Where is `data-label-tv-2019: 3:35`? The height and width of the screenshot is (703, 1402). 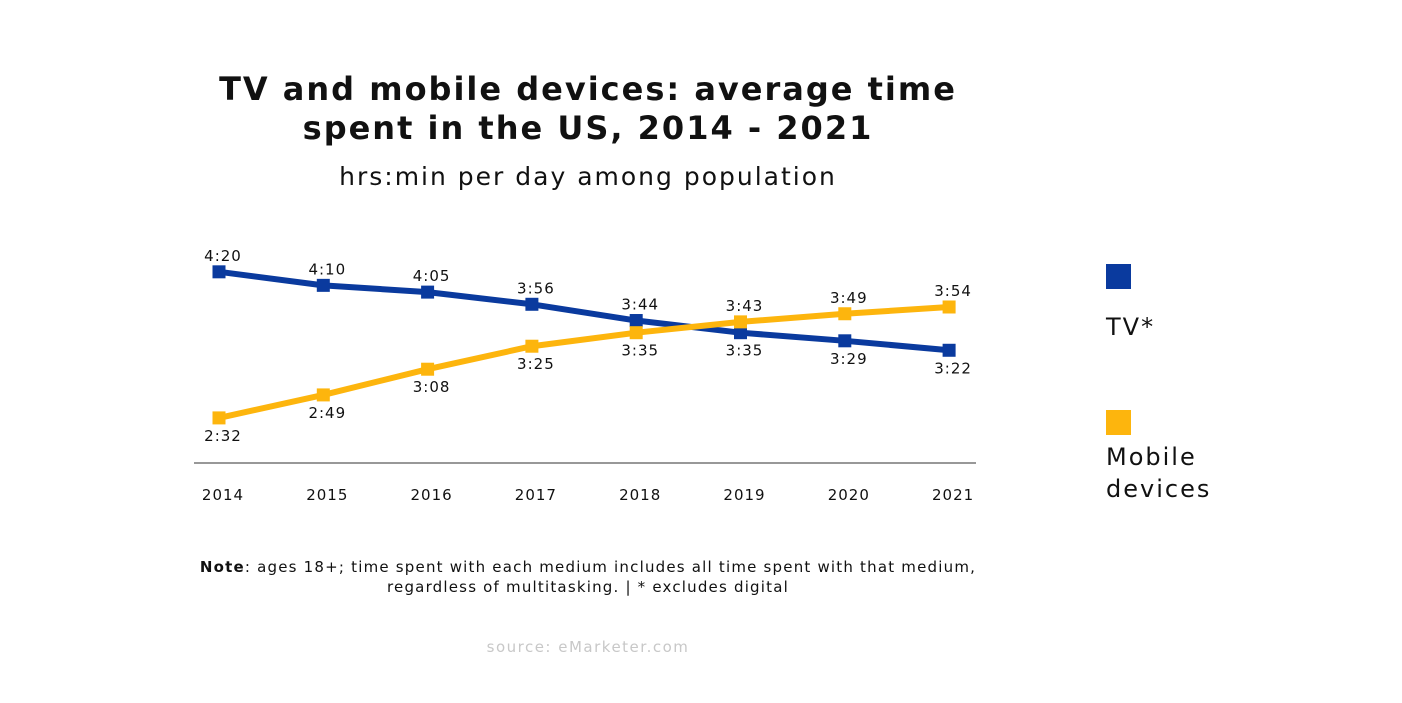 data-label-tv-2019: 3:35 is located at coordinates (745, 351).